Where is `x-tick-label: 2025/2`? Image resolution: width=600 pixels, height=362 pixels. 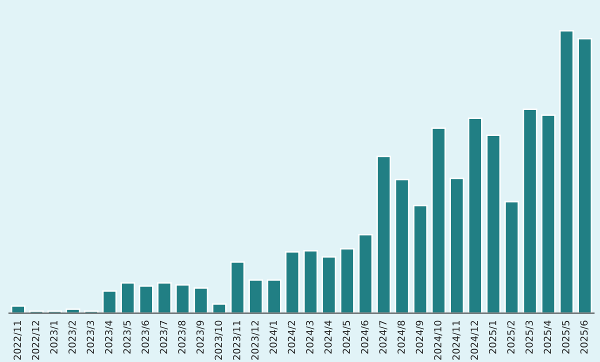 x-tick-label: 2025/2 is located at coordinates (511, 337).